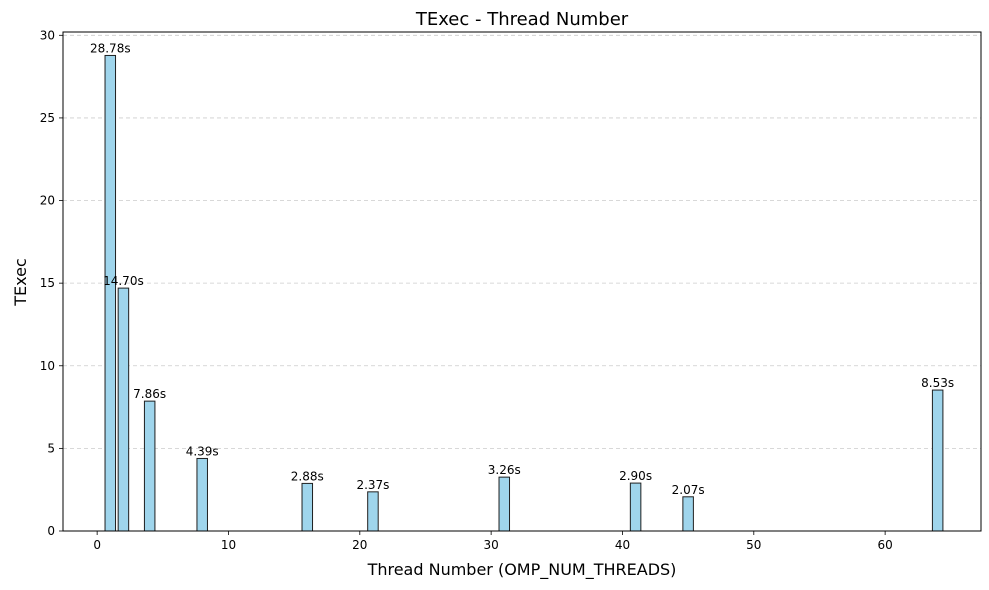  What do you see at coordinates (635, 476) in the screenshot?
I see `bar-value-label: 2.90s` at bounding box center [635, 476].